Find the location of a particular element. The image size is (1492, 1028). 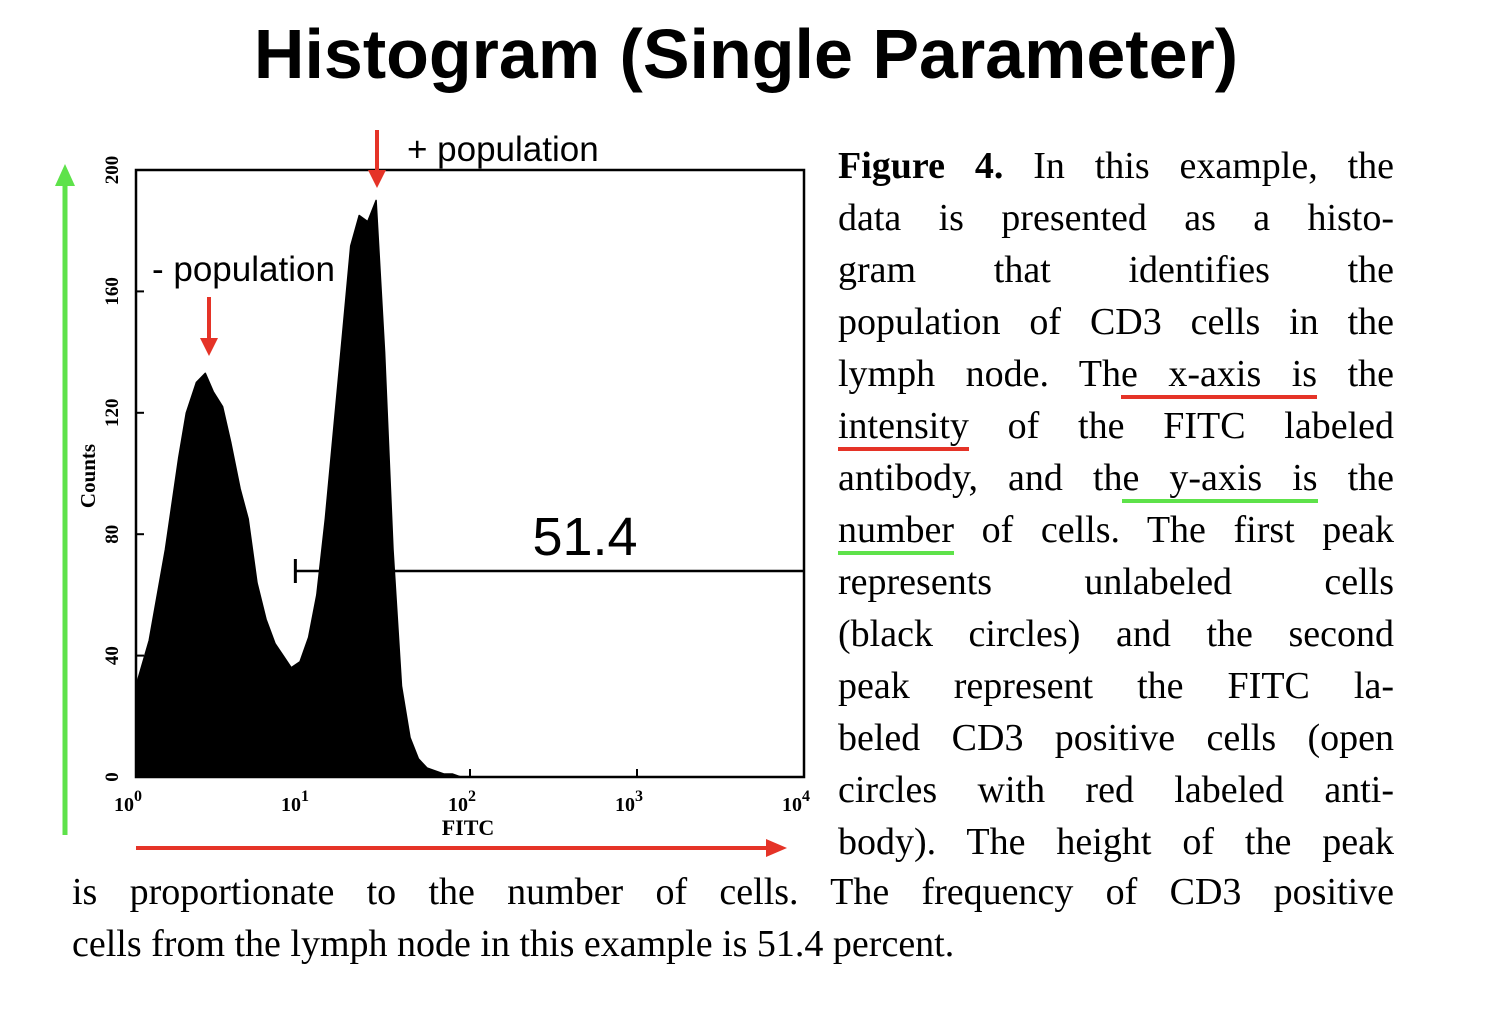

caption-line-13: circles with red labeled anti- is located at coordinates (1116, 790).